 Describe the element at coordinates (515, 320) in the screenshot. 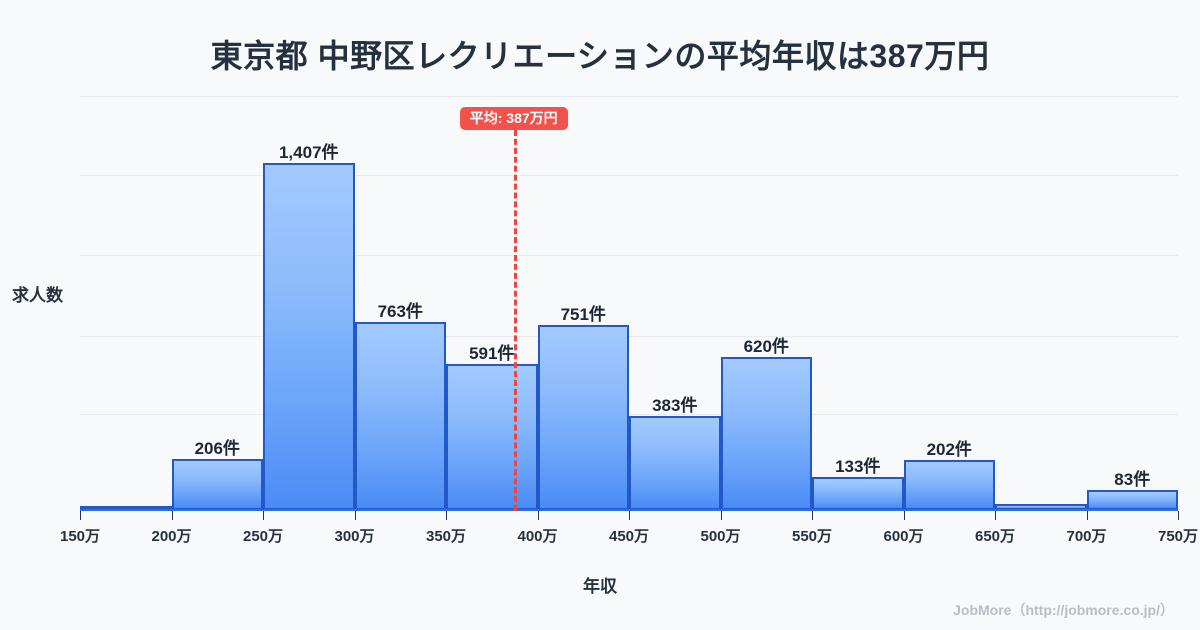

I see `average-line` at that location.